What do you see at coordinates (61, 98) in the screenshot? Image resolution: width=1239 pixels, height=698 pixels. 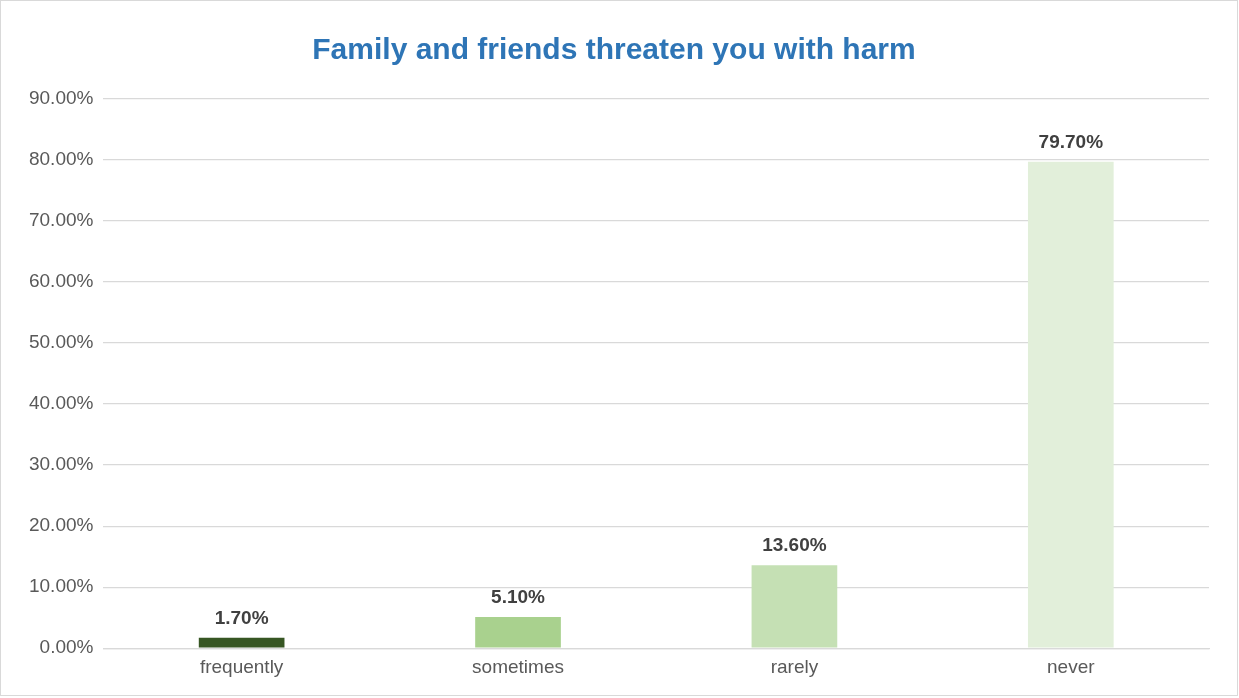 I see `y-tick-label: 90.00%` at bounding box center [61, 98].